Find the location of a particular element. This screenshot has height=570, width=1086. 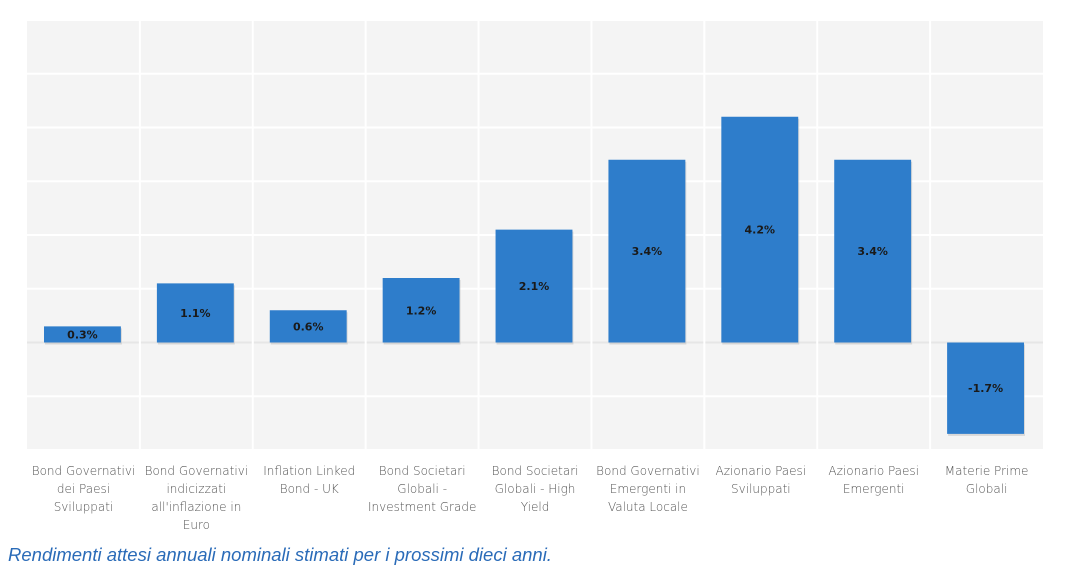

x-tick-label: Bond Governativi dei Paesi Sviluppati is located at coordinates (83, 489).